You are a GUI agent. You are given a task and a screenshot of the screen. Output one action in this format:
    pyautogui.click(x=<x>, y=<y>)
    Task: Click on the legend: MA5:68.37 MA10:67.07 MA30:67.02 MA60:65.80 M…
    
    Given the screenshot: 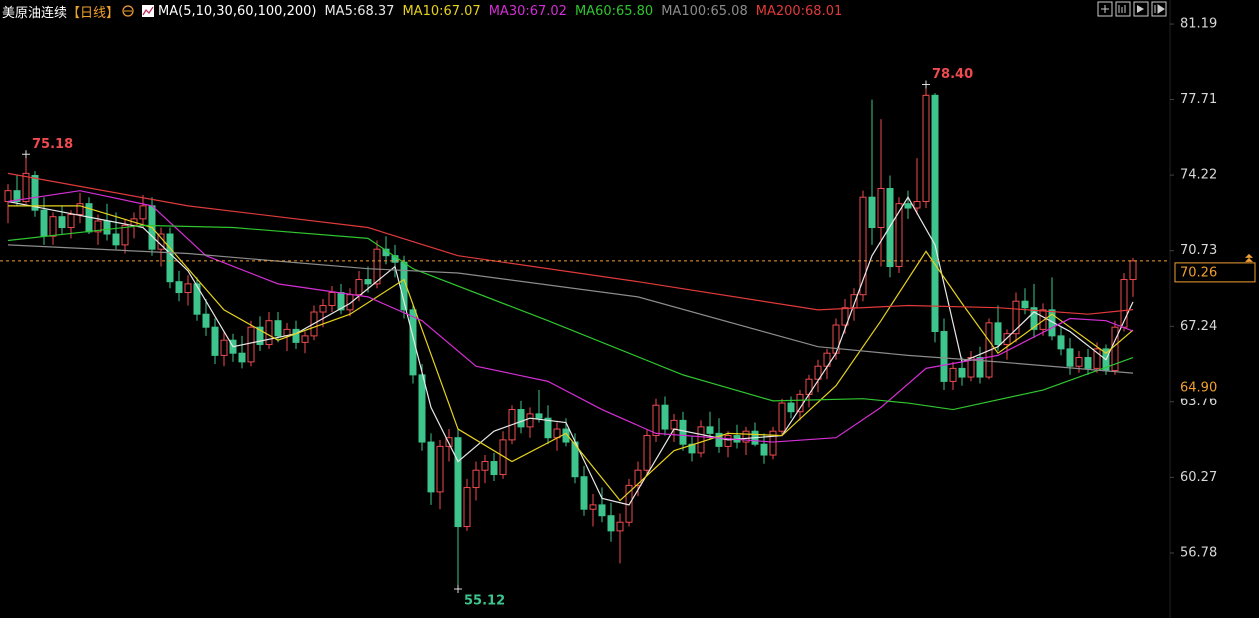 What is the action you would take?
    pyautogui.click(x=587, y=11)
    